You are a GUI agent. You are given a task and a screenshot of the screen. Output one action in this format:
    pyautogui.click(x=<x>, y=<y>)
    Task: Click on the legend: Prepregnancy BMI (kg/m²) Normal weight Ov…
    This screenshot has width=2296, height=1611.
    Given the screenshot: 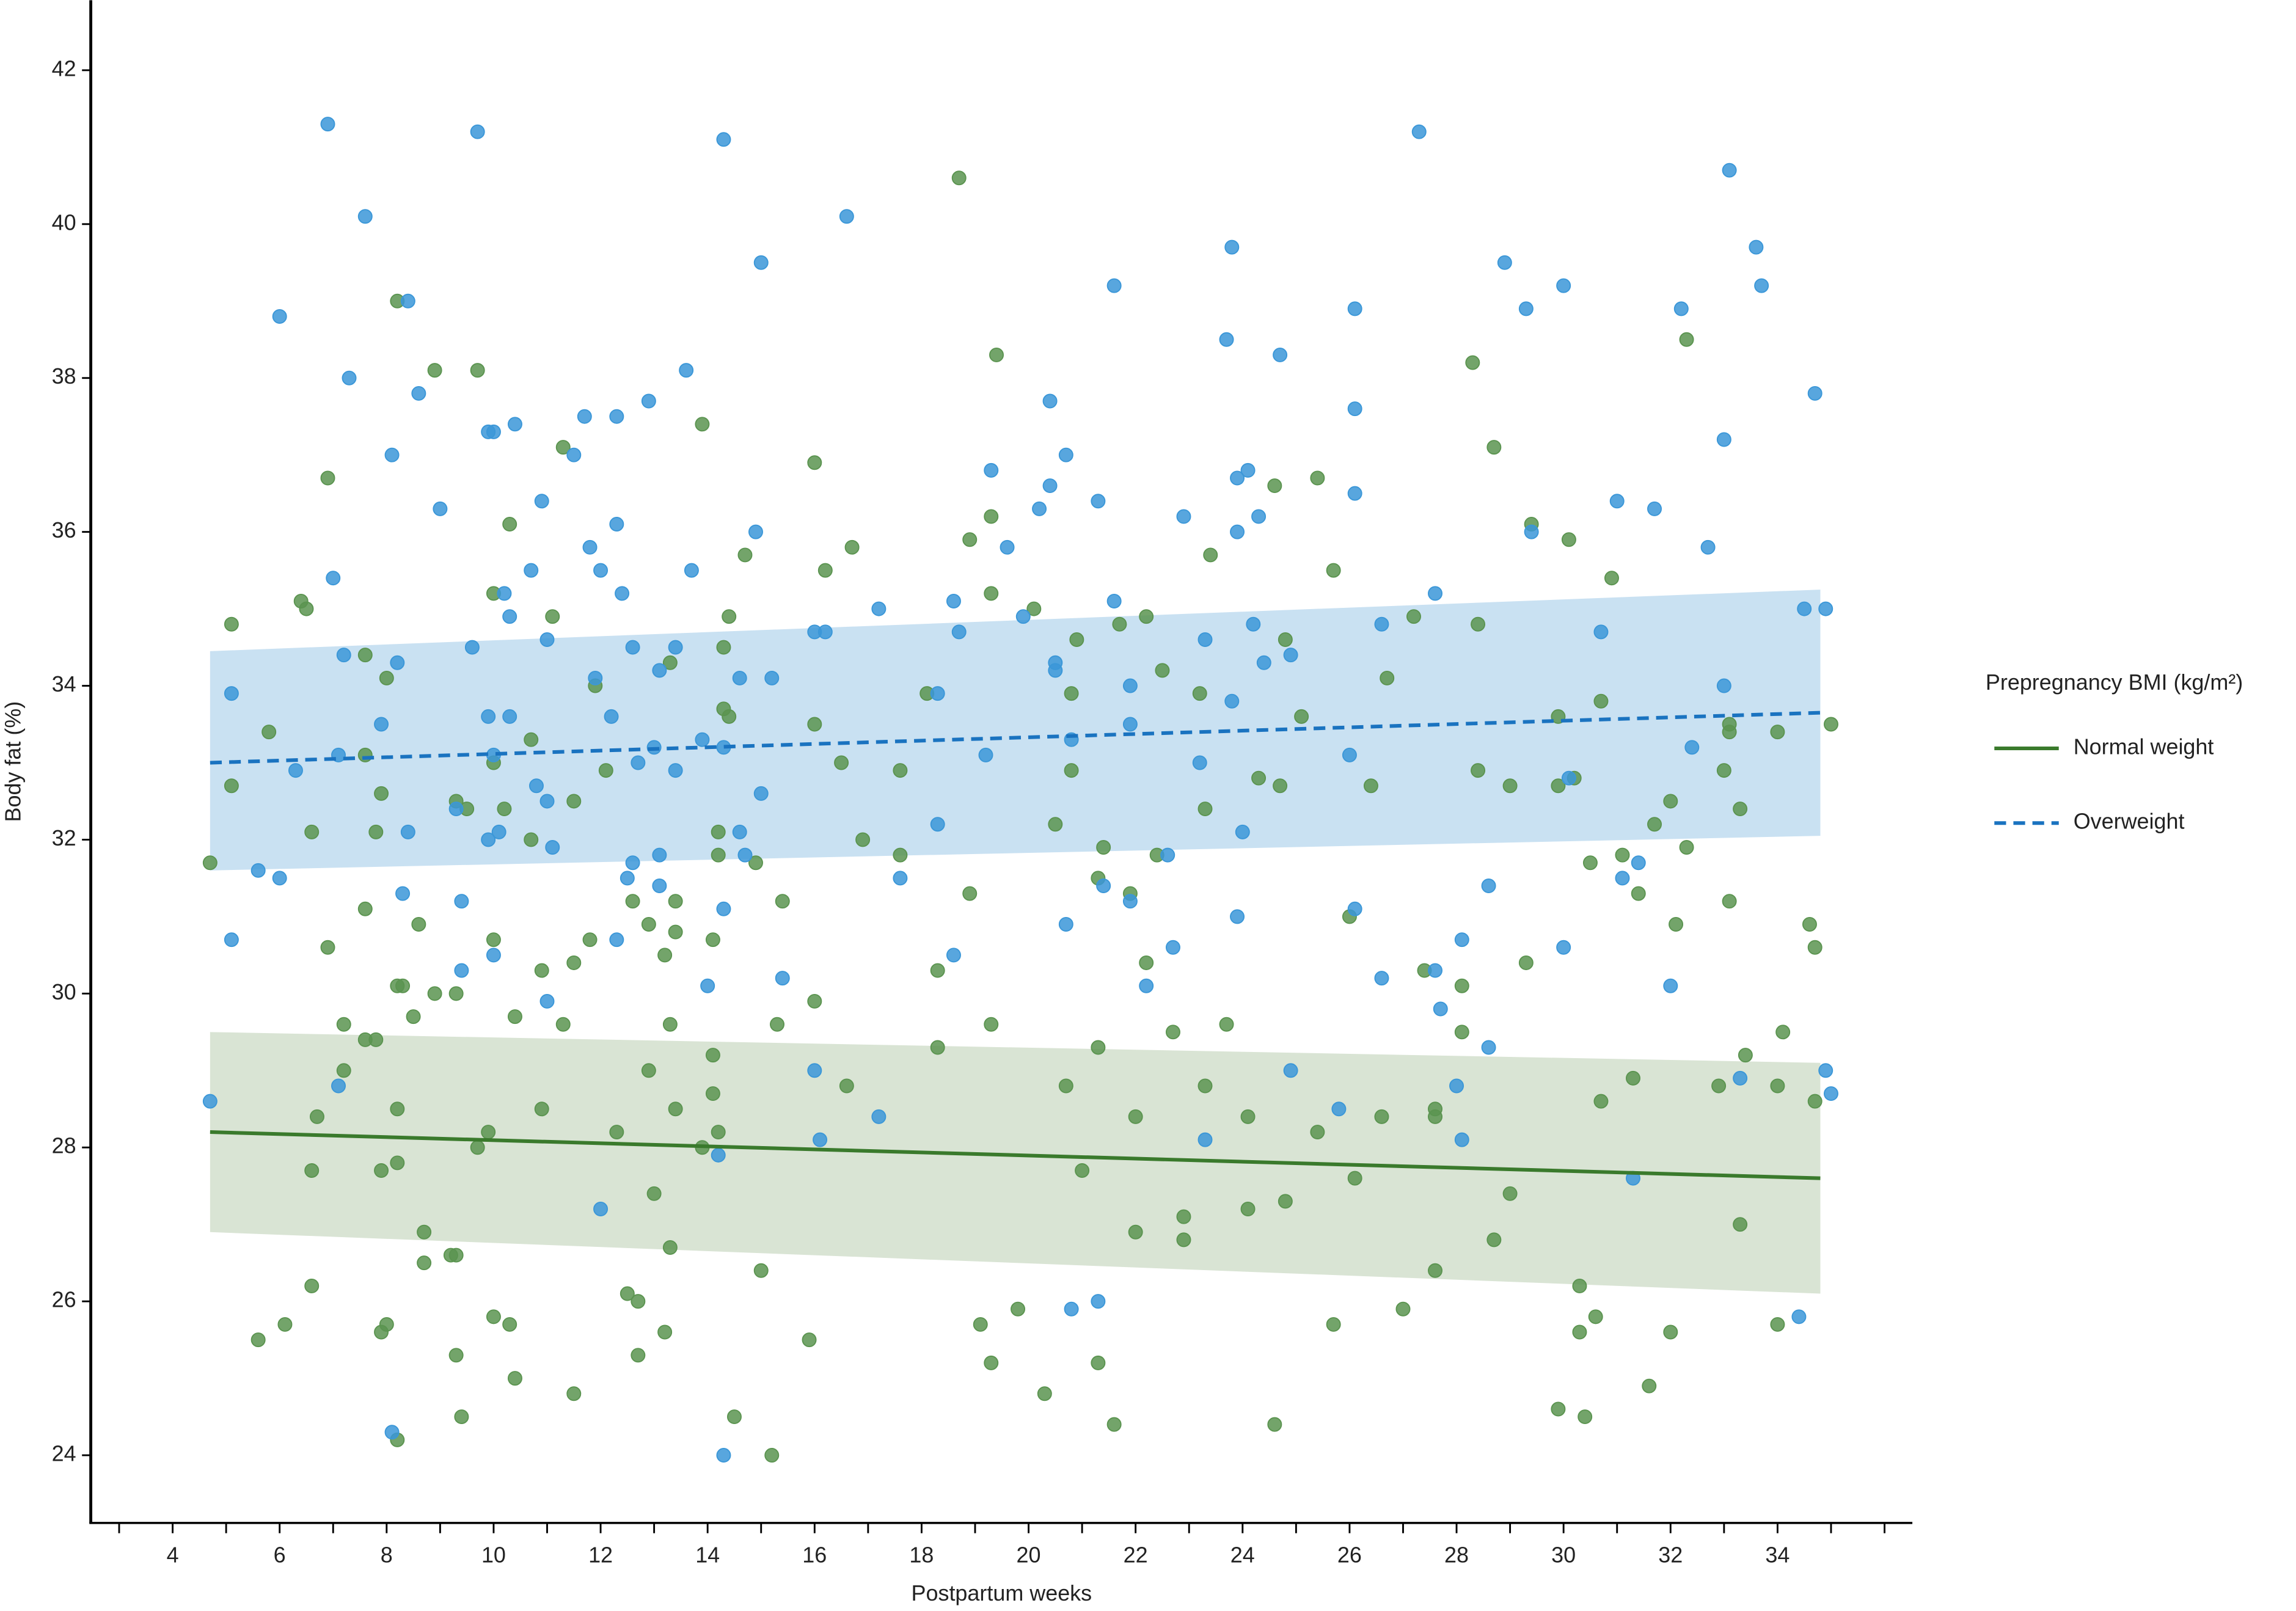 What is the action you would take?
    pyautogui.click(x=2114, y=752)
    